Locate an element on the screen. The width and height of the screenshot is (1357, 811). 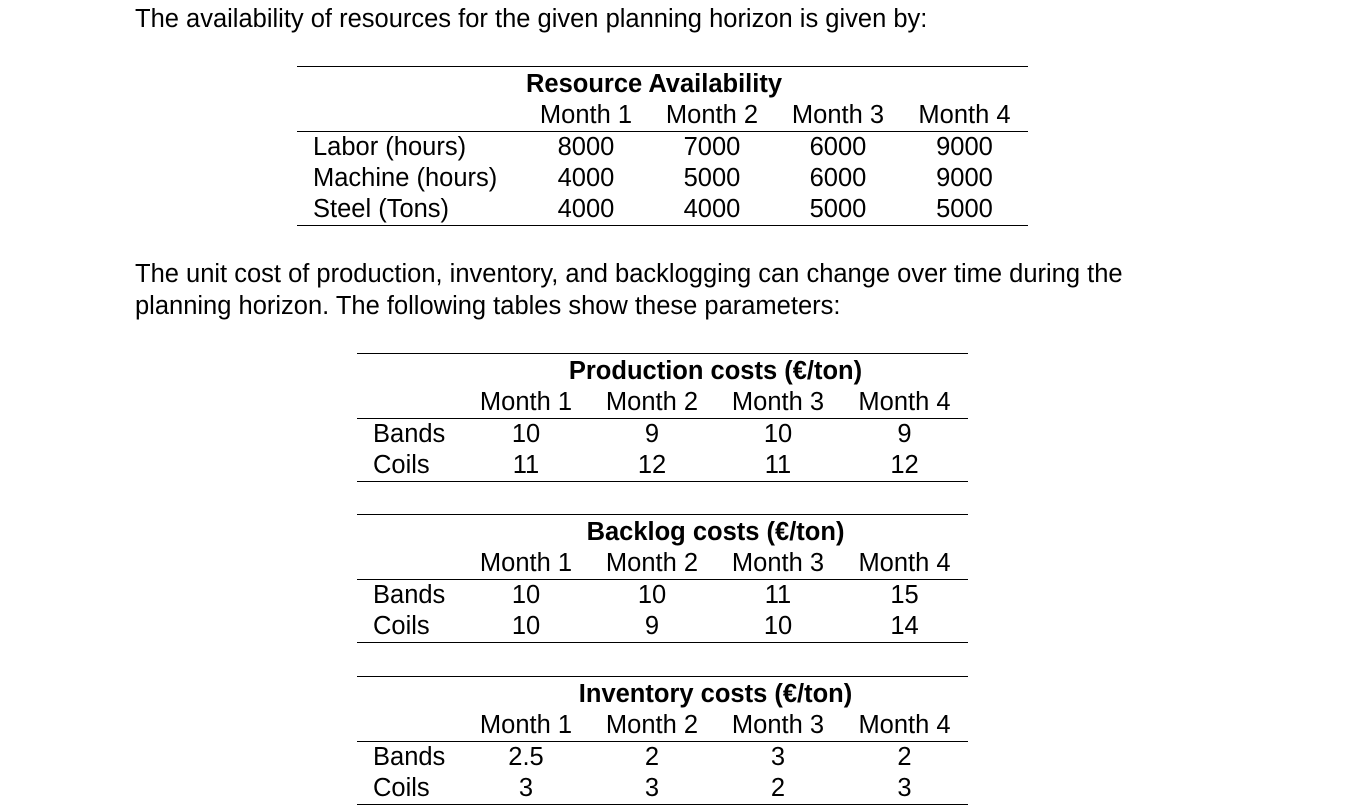
table-row: Coils 3 3 2 3 is located at coordinates (663, 789).